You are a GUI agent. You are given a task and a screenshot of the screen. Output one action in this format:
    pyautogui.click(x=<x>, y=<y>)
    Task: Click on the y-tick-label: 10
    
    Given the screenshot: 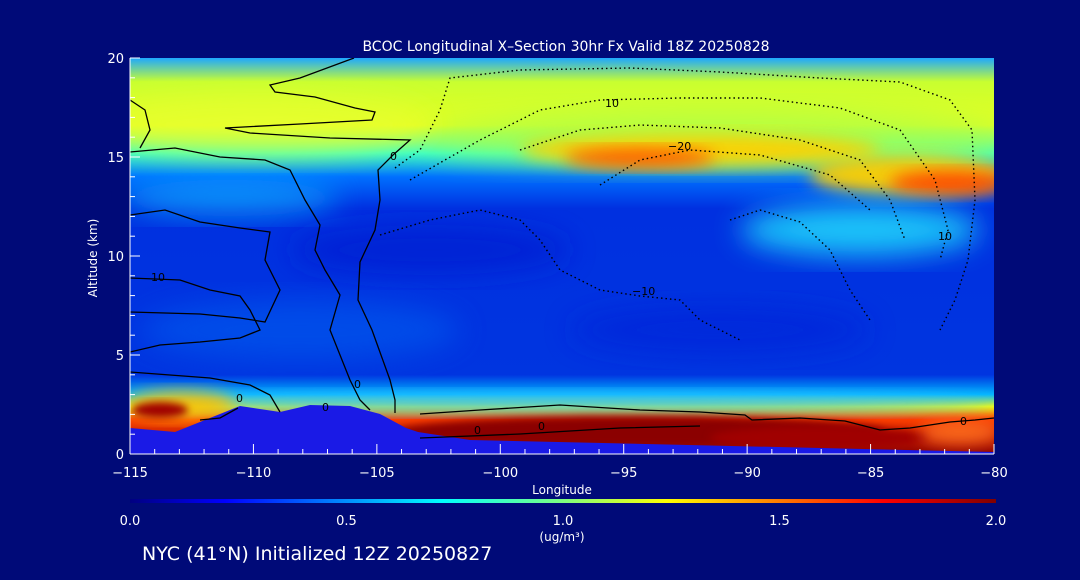 What is the action you would take?
    pyautogui.click(x=115, y=257)
    